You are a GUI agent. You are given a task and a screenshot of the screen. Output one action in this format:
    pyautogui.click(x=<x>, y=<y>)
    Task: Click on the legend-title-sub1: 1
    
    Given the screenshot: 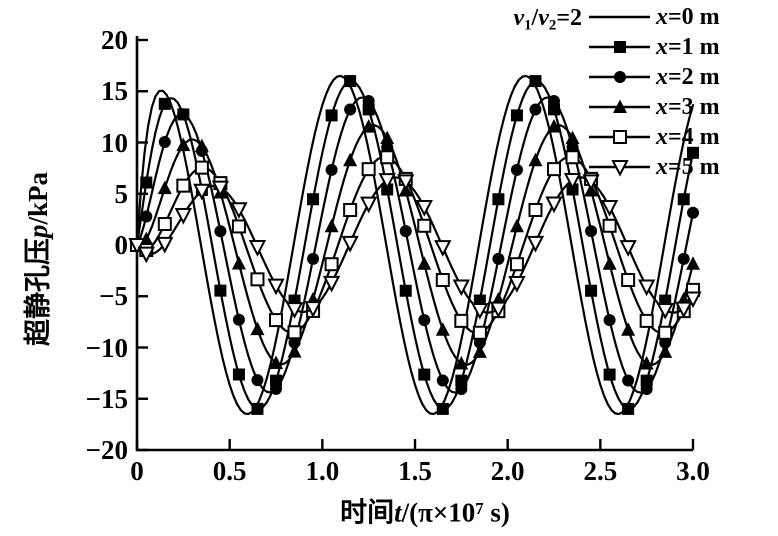 What is the action you would take?
    pyautogui.click(x=528, y=25)
    